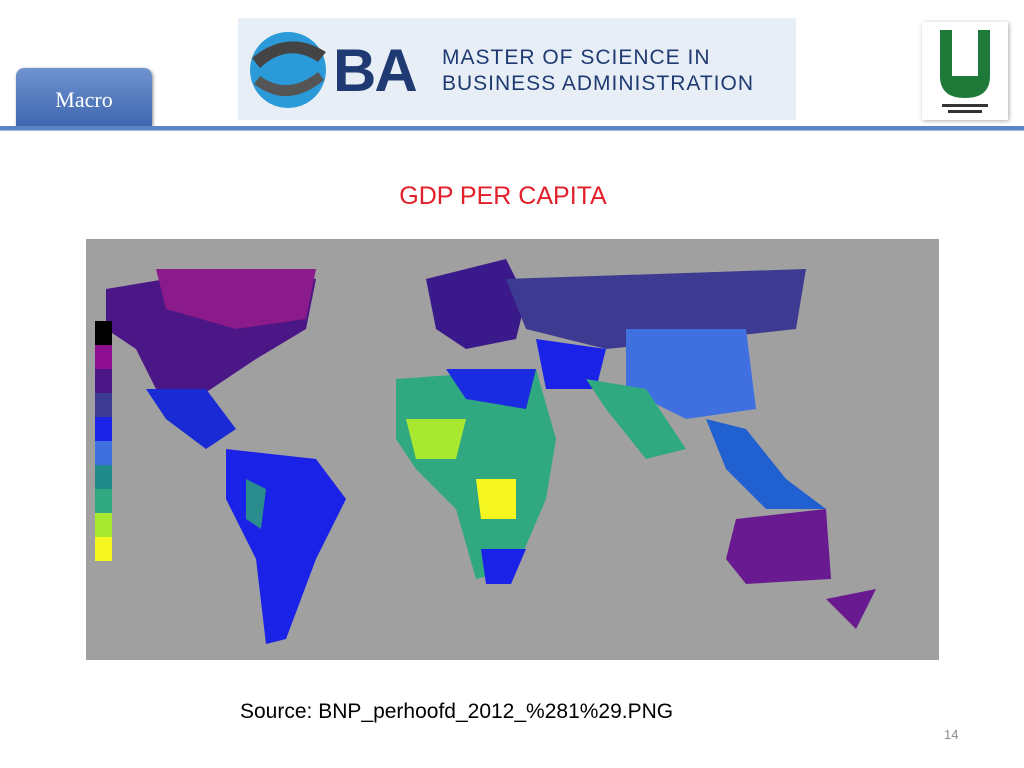  What do you see at coordinates (103, 441) in the screenshot?
I see `map-legend` at bounding box center [103, 441].